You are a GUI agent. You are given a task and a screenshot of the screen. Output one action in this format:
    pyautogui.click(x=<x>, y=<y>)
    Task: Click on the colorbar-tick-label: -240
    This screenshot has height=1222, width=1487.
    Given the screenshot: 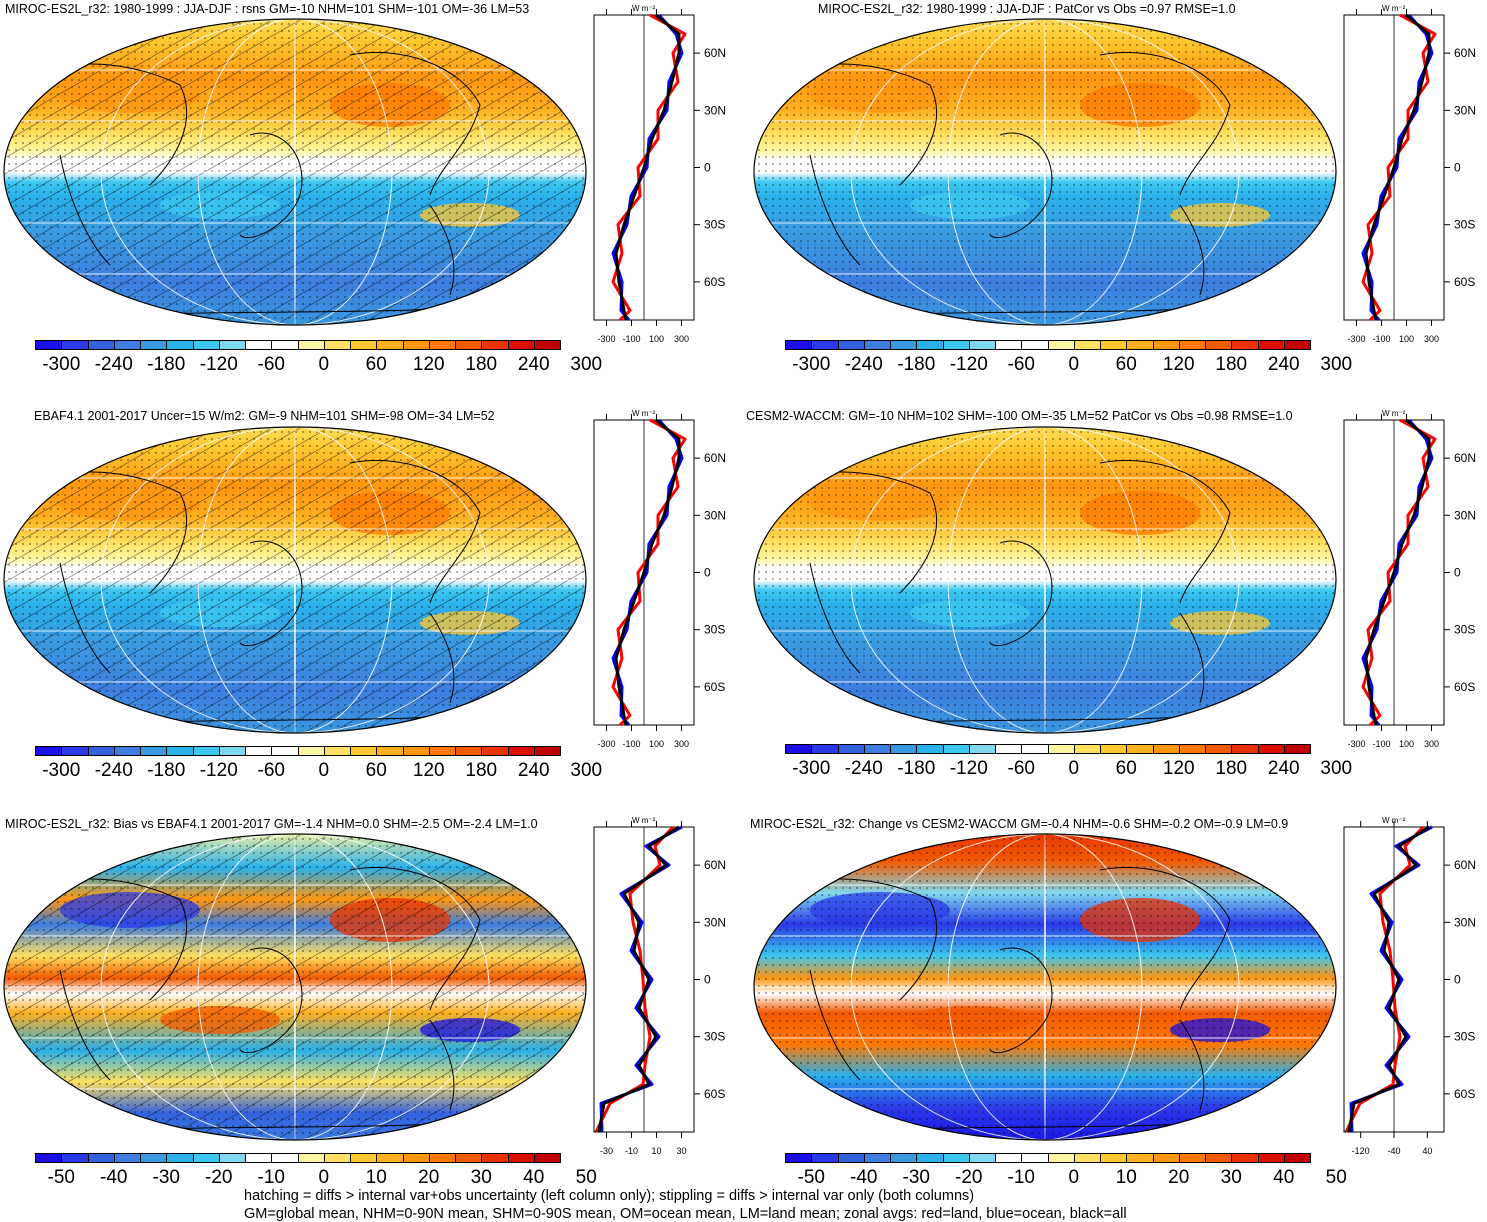 What is the action you would take?
    pyautogui.click(x=113, y=770)
    